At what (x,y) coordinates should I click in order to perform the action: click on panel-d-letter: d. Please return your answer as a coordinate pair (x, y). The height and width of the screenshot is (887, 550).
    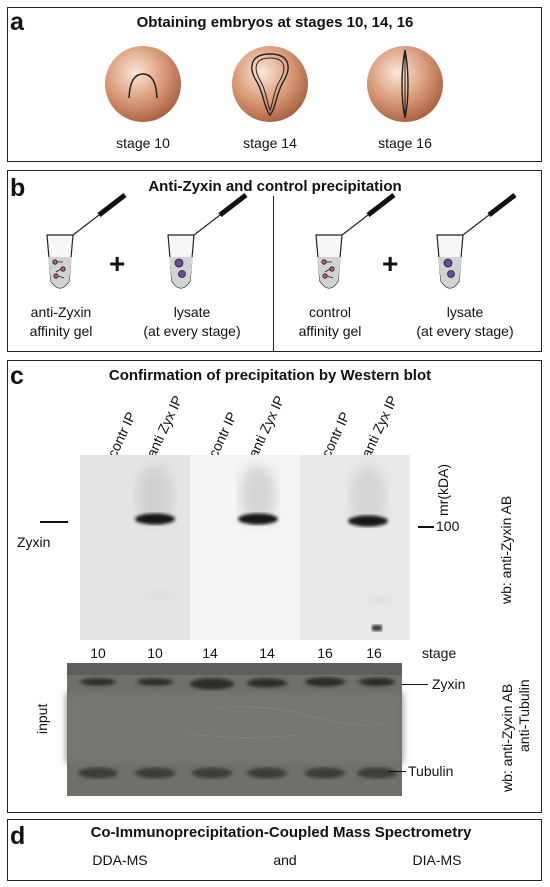
    Looking at the image, I should click on (18, 836).